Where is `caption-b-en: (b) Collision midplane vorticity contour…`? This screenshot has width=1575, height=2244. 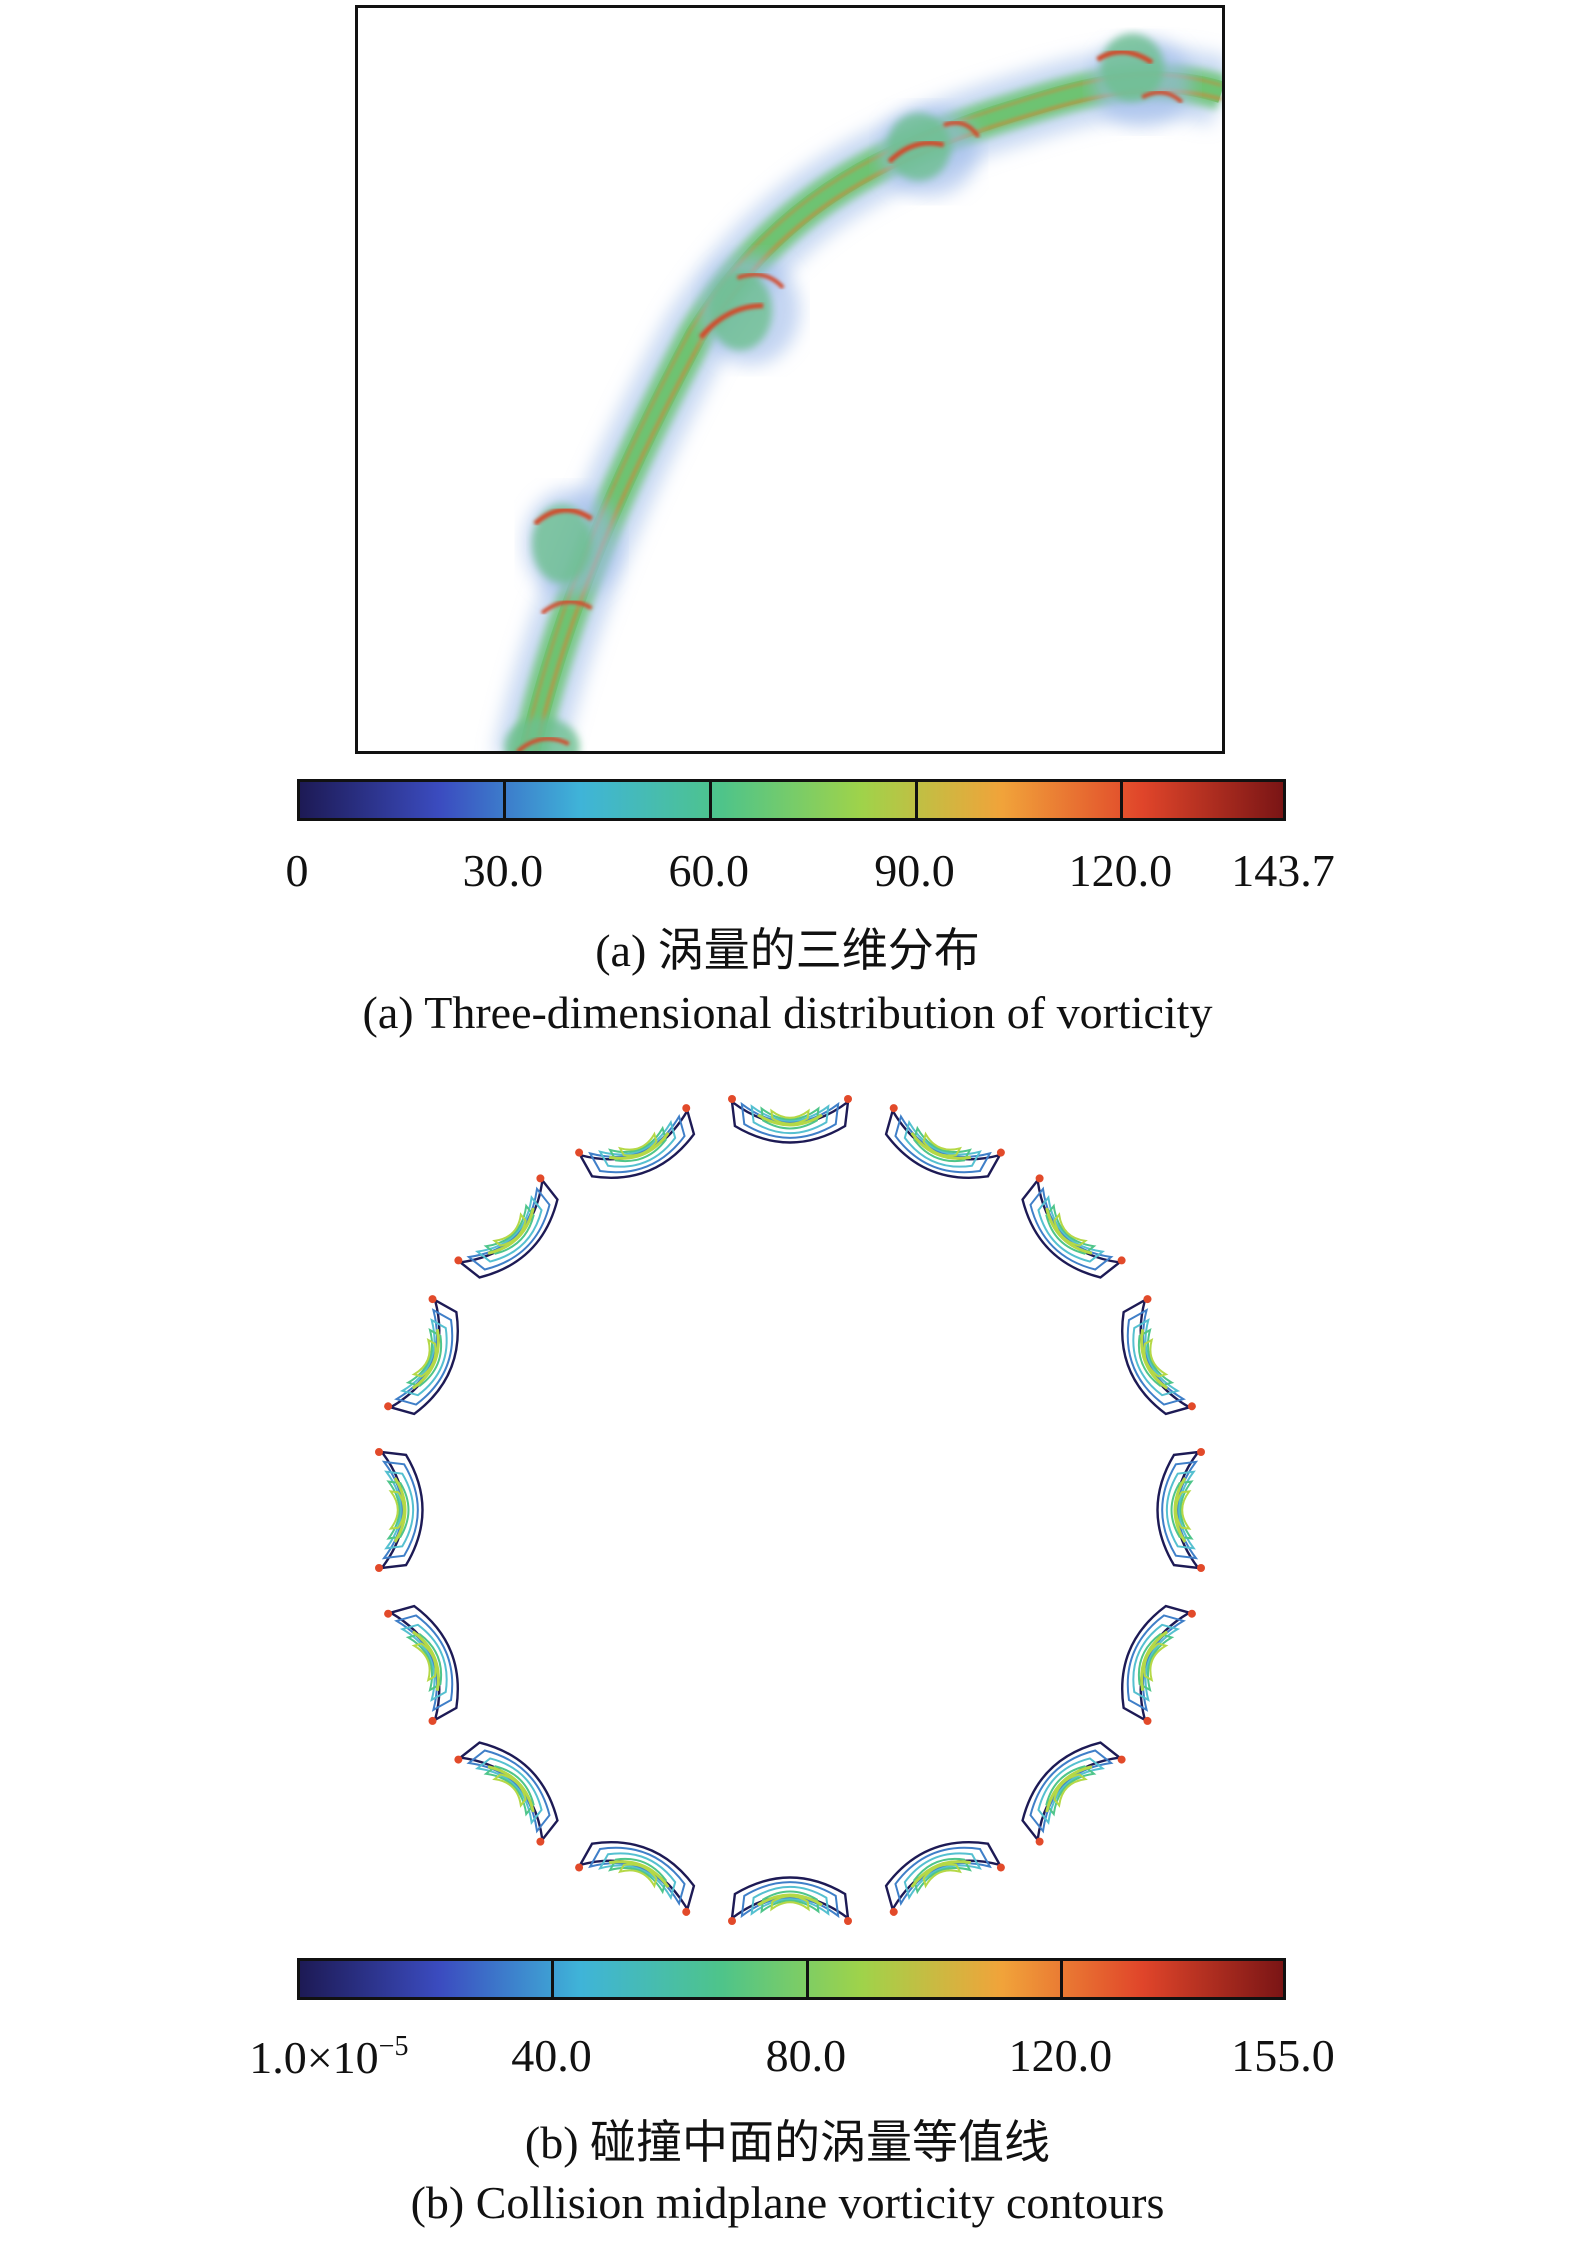
caption-b-en: (b) Collision midplane vorticity contour… is located at coordinates (787, 2202).